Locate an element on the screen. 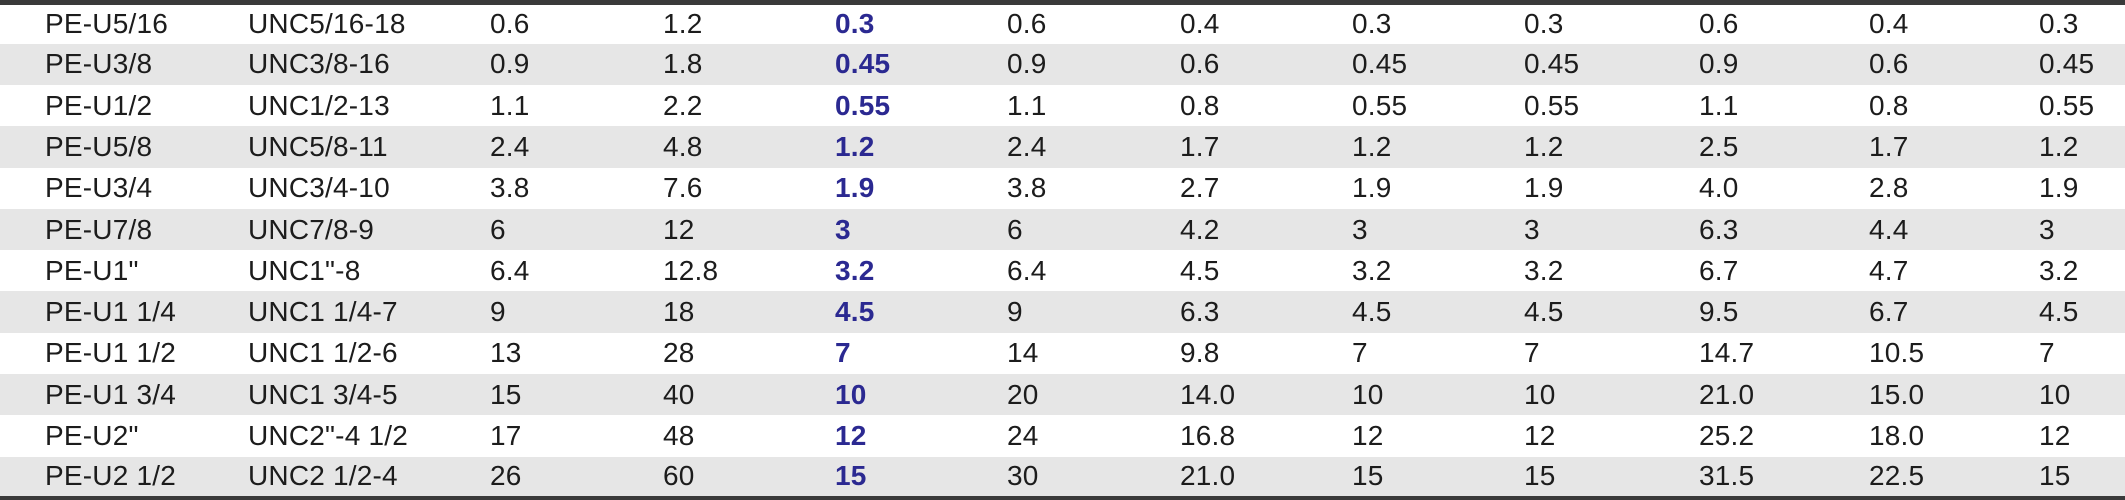  cell-value-5: 0.6 is located at coordinates (1200, 64).